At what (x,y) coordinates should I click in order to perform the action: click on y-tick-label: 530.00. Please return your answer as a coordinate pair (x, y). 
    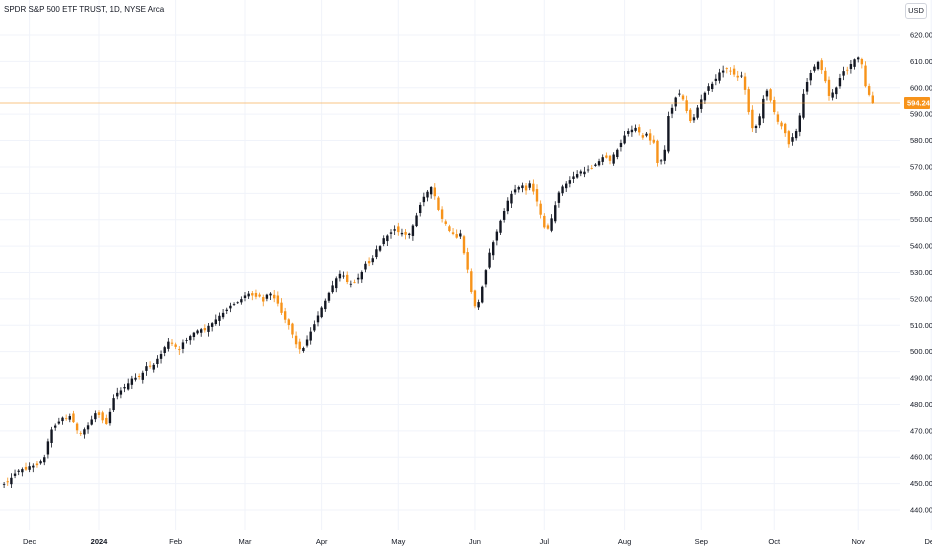
    Looking at the image, I should click on (921, 272).